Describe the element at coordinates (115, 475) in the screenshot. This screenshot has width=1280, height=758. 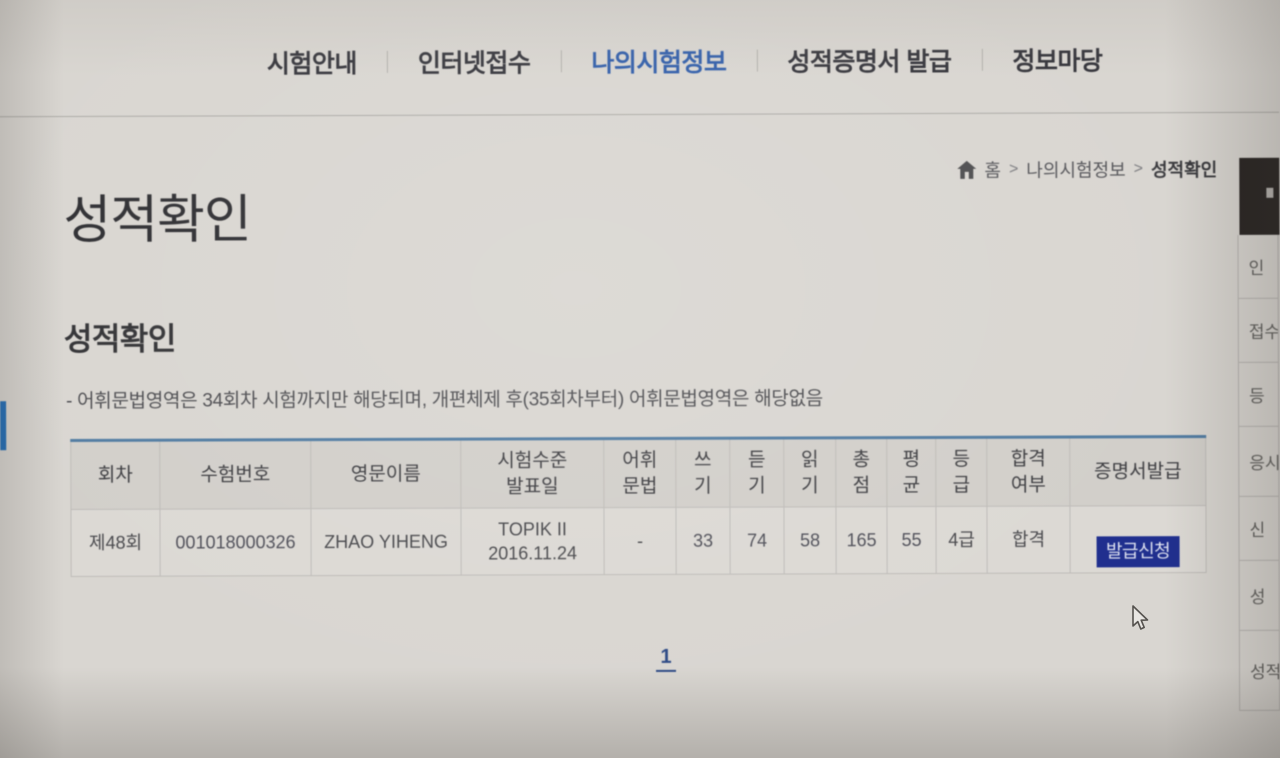
I see `col-round: 회차` at that location.